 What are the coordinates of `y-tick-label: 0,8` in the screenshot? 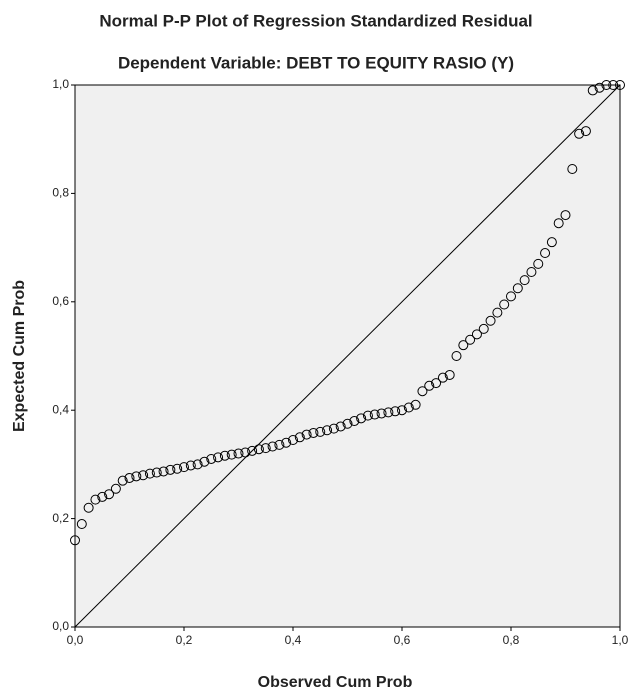 It's located at (60, 193).